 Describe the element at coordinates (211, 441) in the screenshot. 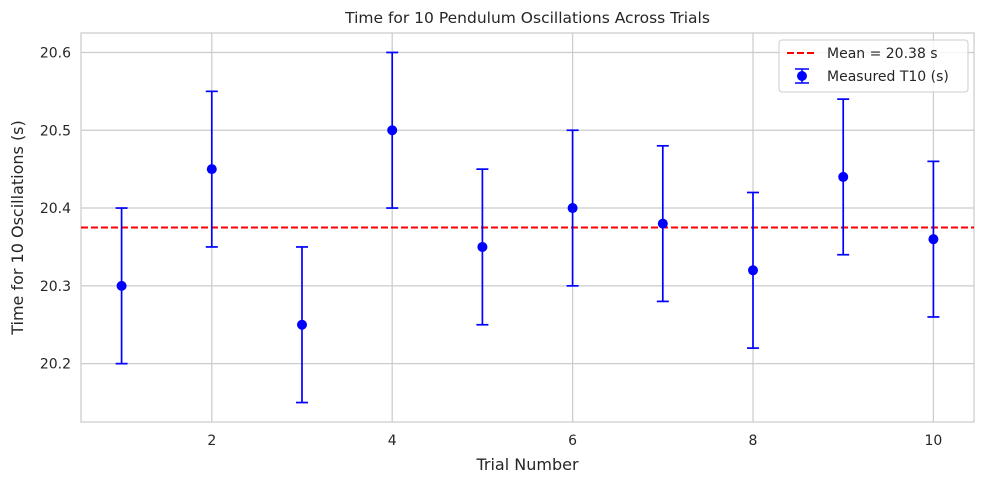

I see `x-tick-label: 2` at that location.